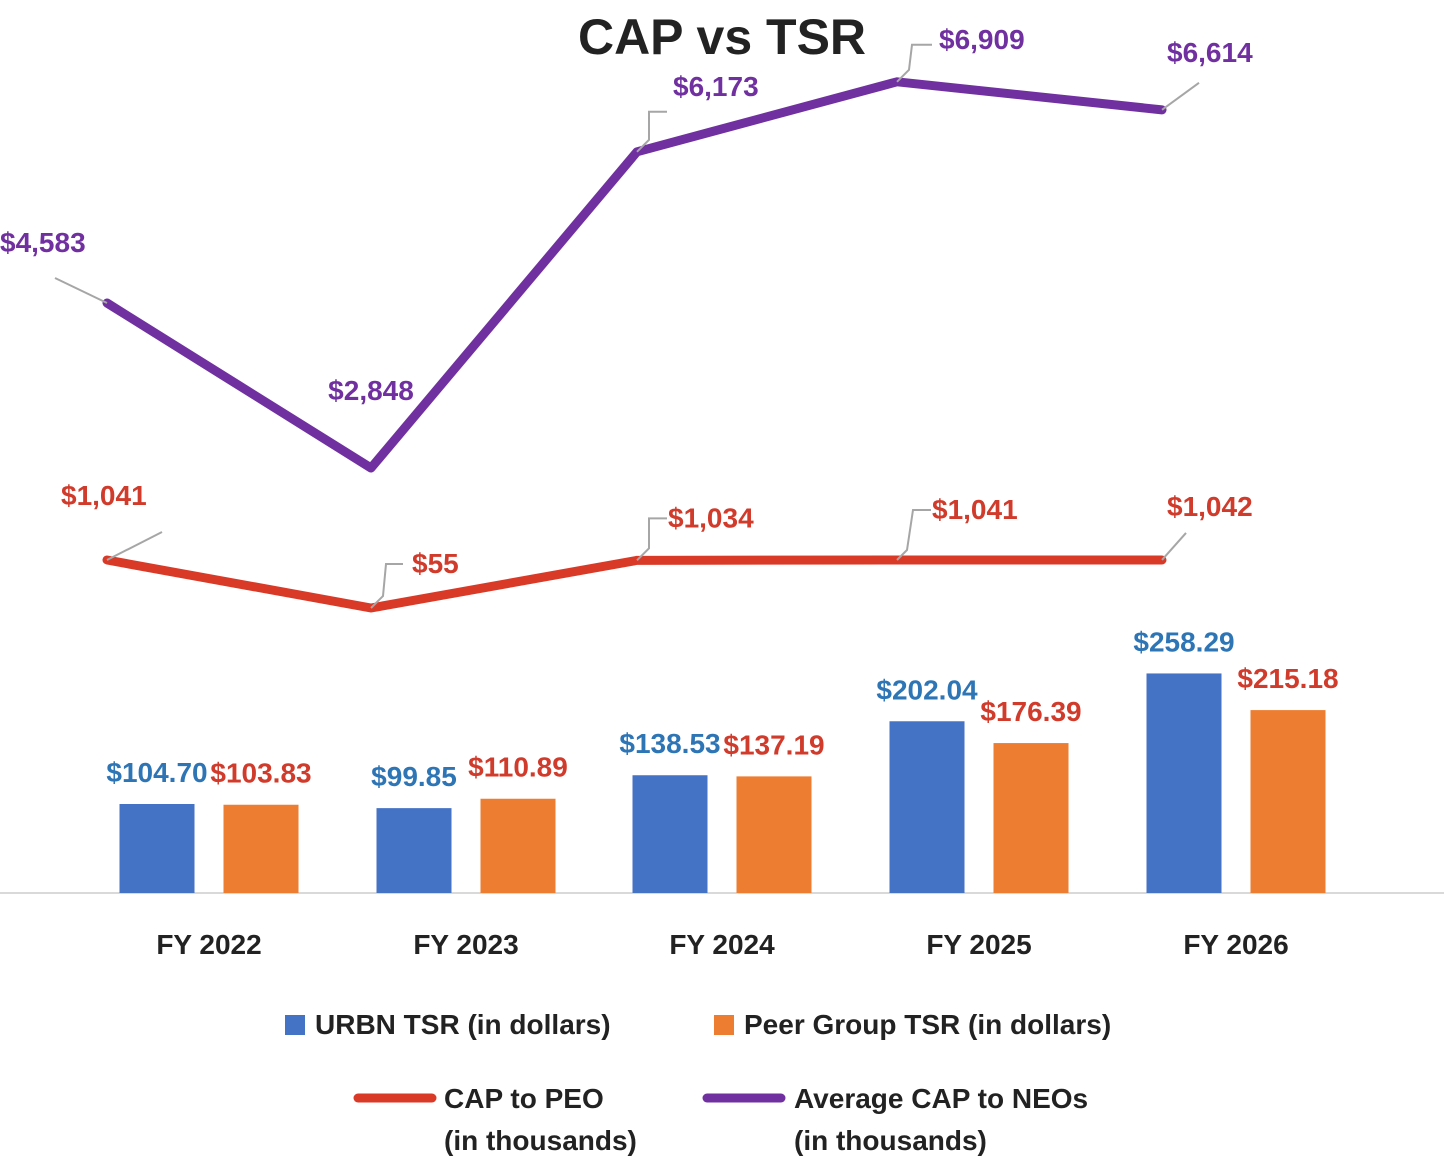 The width and height of the screenshot is (1444, 1164). What do you see at coordinates (927, 689) in the screenshot?
I see `bar-label-urbn-3: $202.04` at bounding box center [927, 689].